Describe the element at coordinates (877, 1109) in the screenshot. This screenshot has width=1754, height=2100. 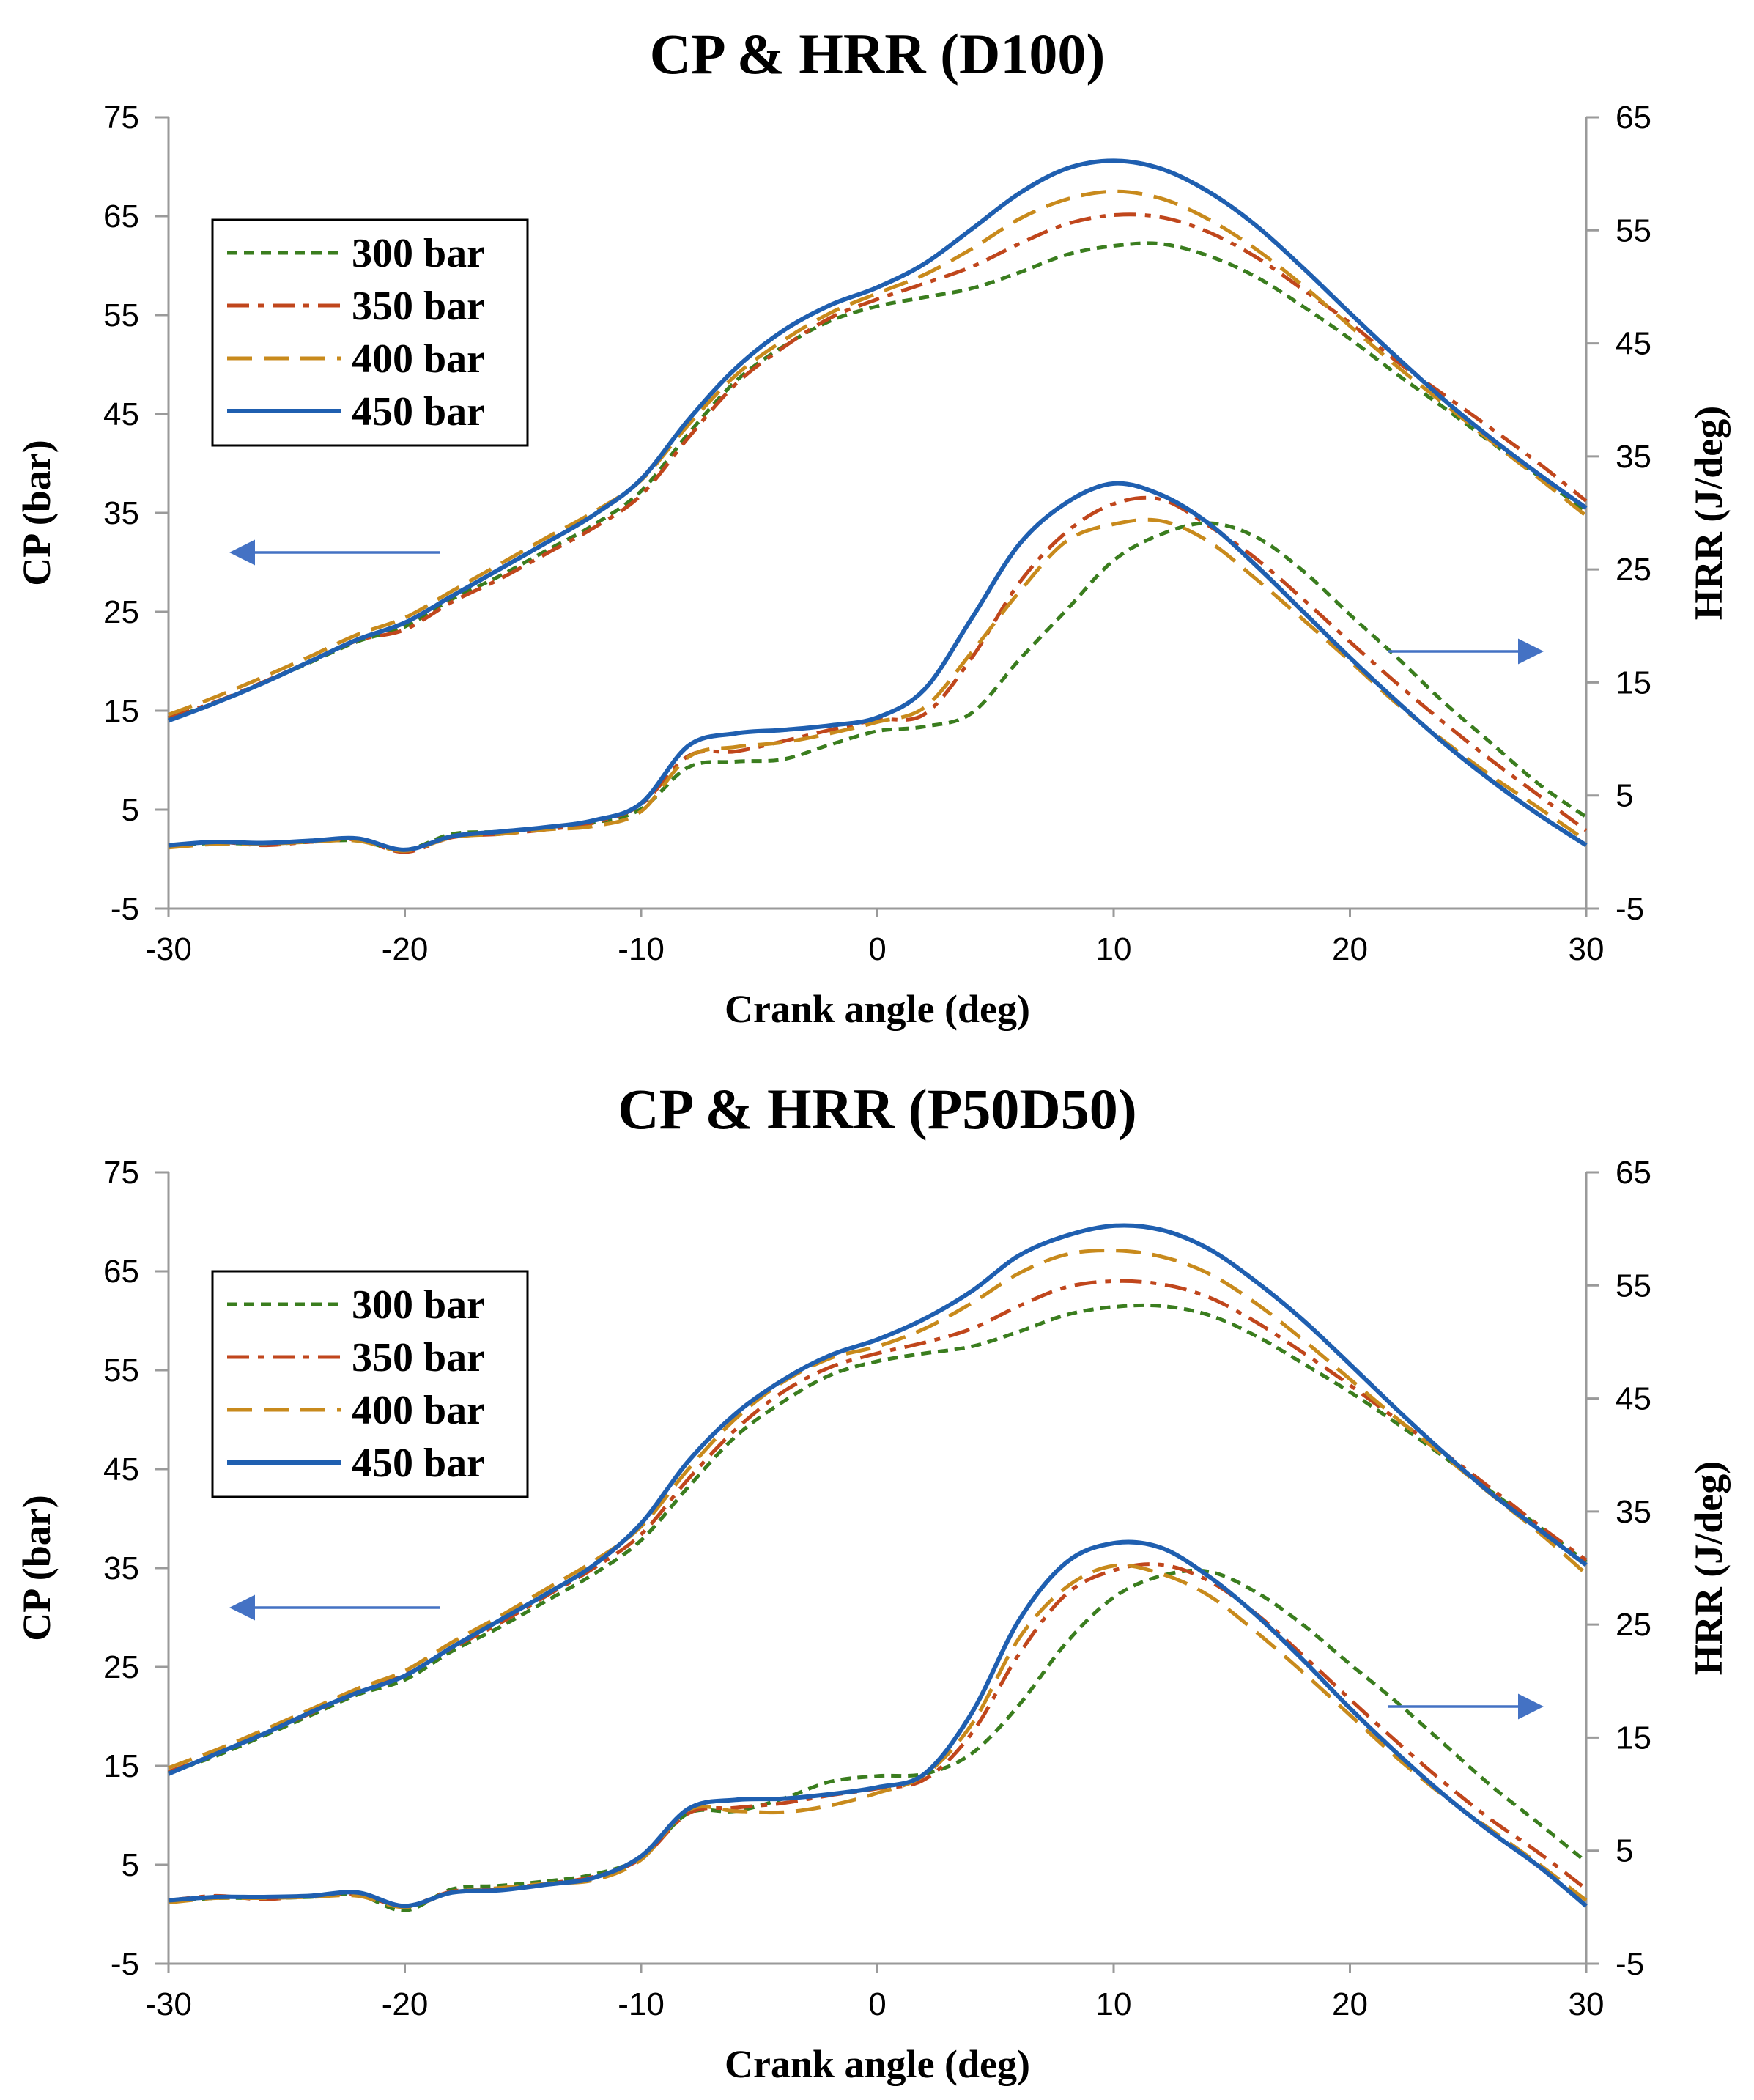
I see `chart-title: CP & HRR (P50D50)` at that location.